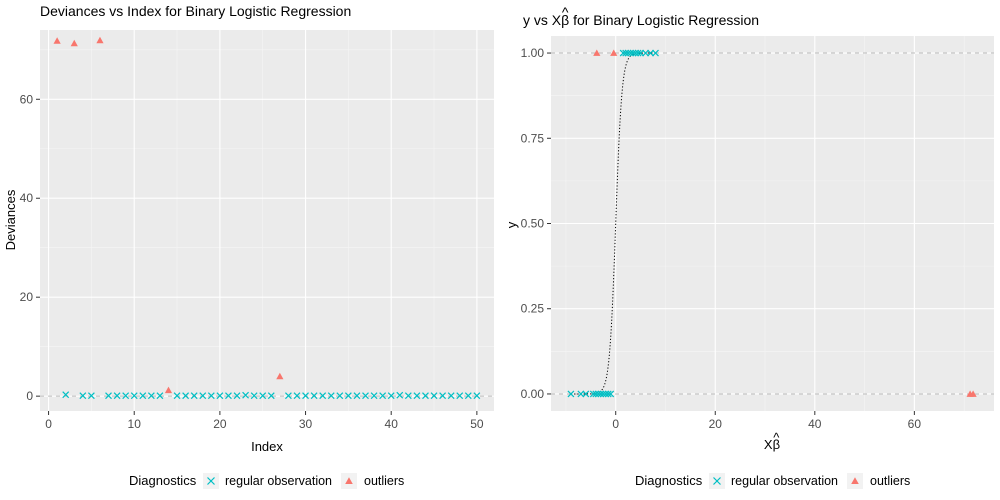 This screenshot has height=500, width=1000. I want to click on legend-triangle-mark, so click(855, 481).